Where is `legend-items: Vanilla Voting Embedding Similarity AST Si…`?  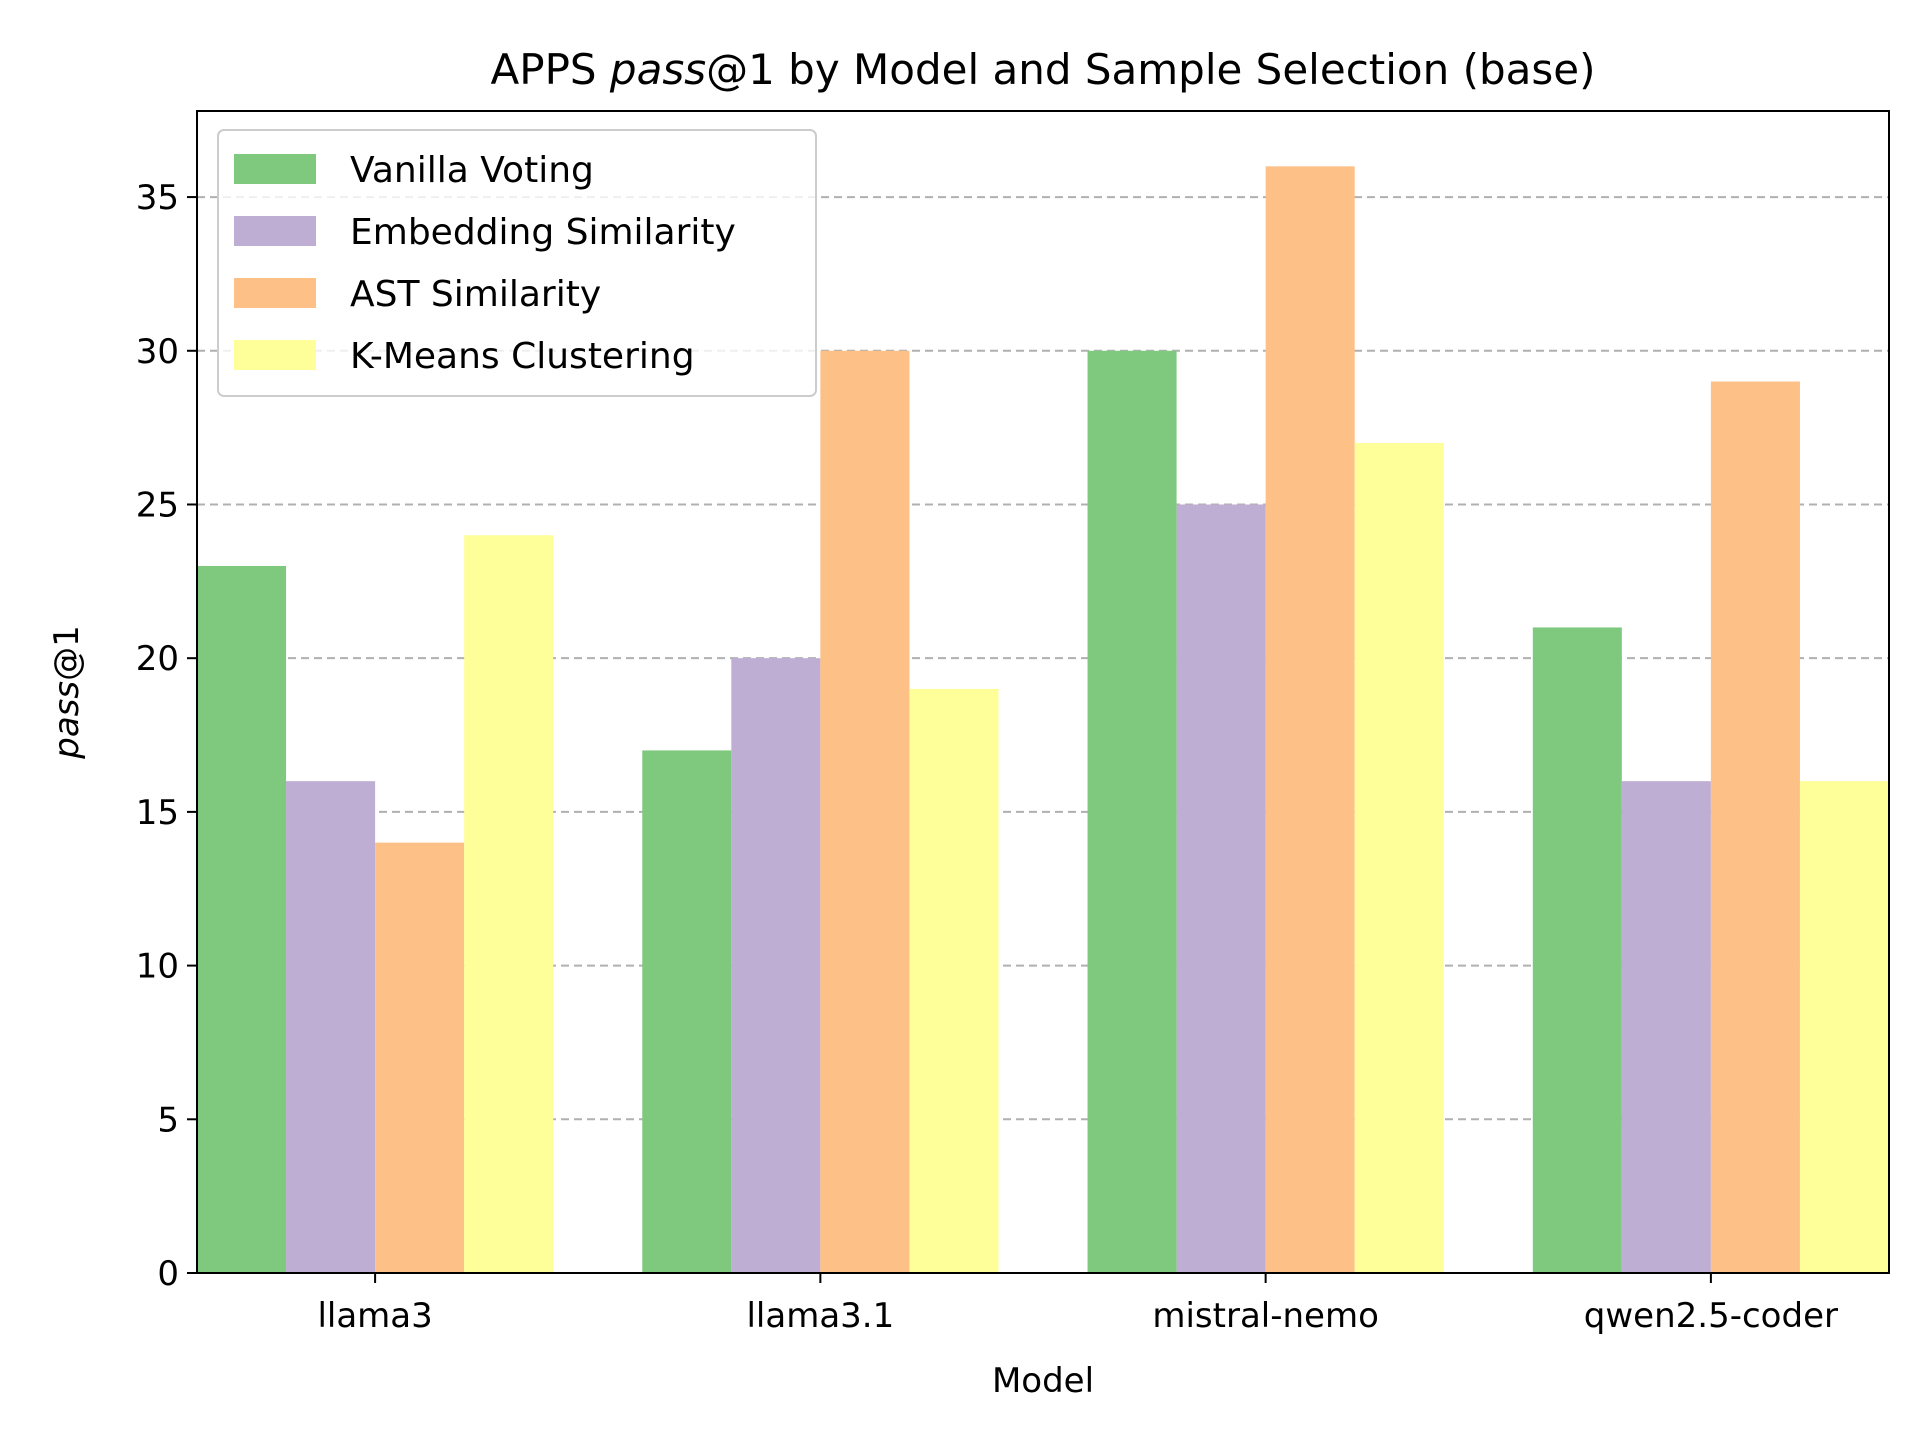 legend-items: Vanilla Voting Embedding Similarity AST Si… is located at coordinates (485, 263).